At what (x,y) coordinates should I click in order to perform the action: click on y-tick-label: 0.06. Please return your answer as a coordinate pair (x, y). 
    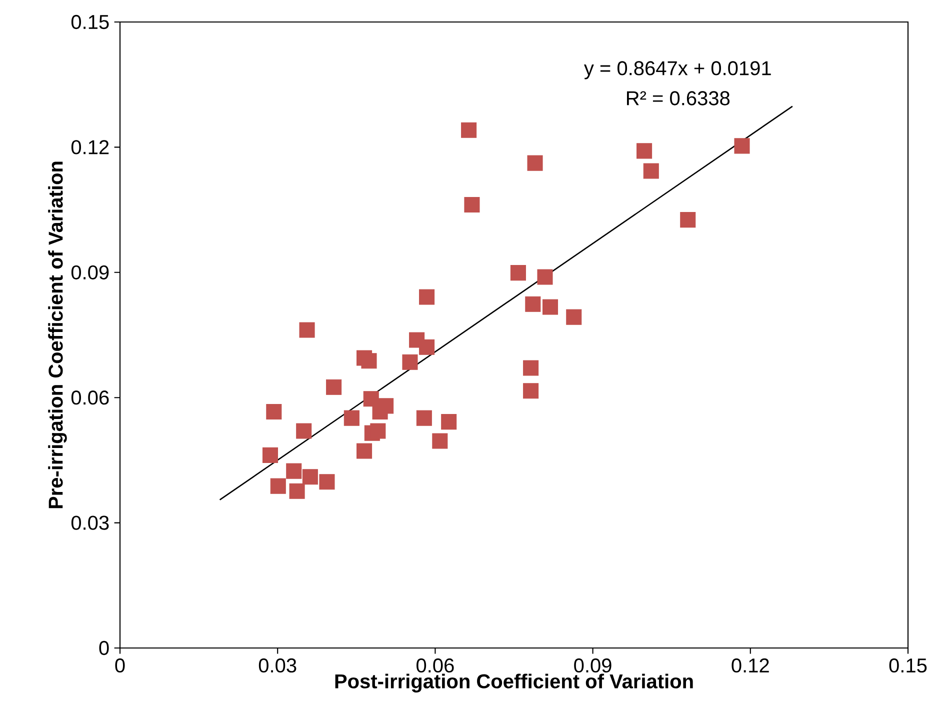
    Looking at the image, I should click on (90, 397).